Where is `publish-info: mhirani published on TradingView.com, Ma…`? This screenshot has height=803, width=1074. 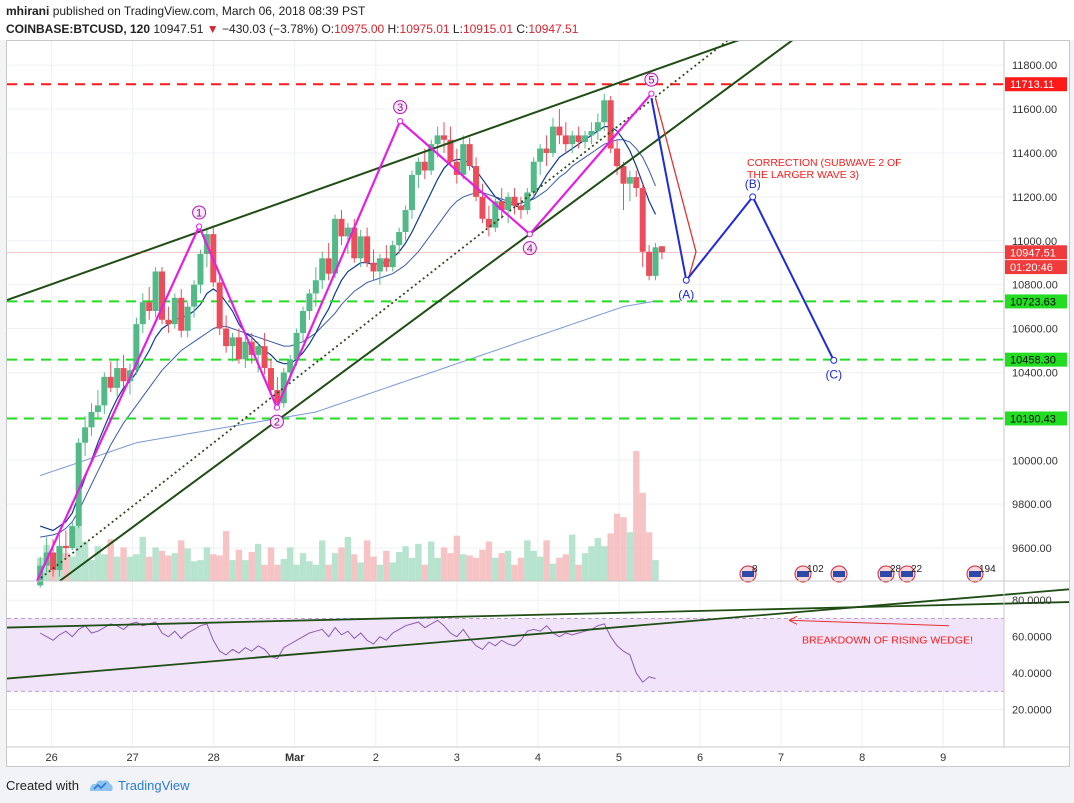
publish-info: mhirani published on TradingView.com, Ma… is located at coordinates (185, 11).